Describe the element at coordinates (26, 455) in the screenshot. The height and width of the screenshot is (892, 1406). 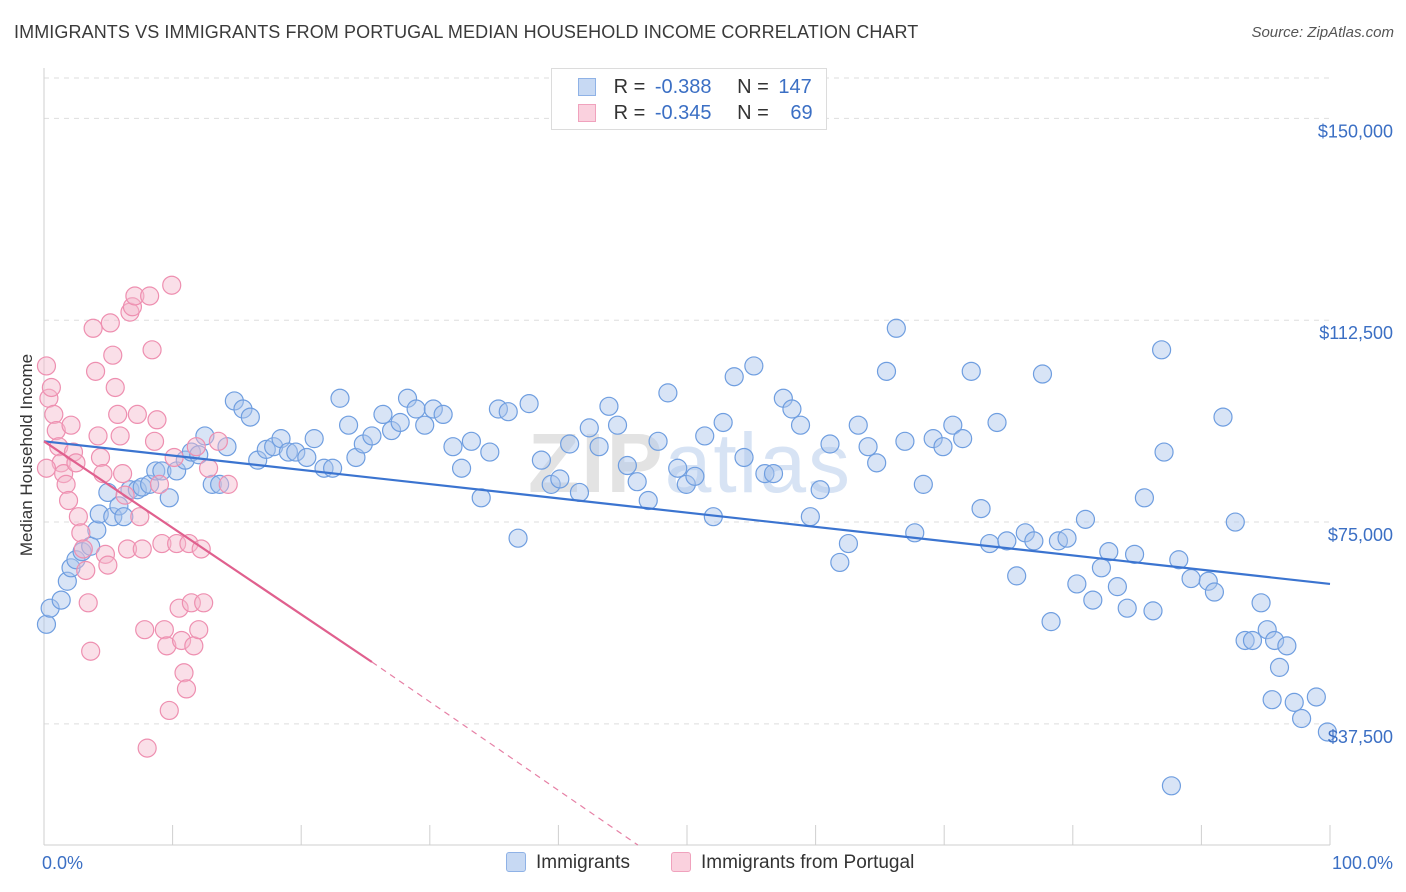
I see `y-axis-label: Median Household Income` at that location.